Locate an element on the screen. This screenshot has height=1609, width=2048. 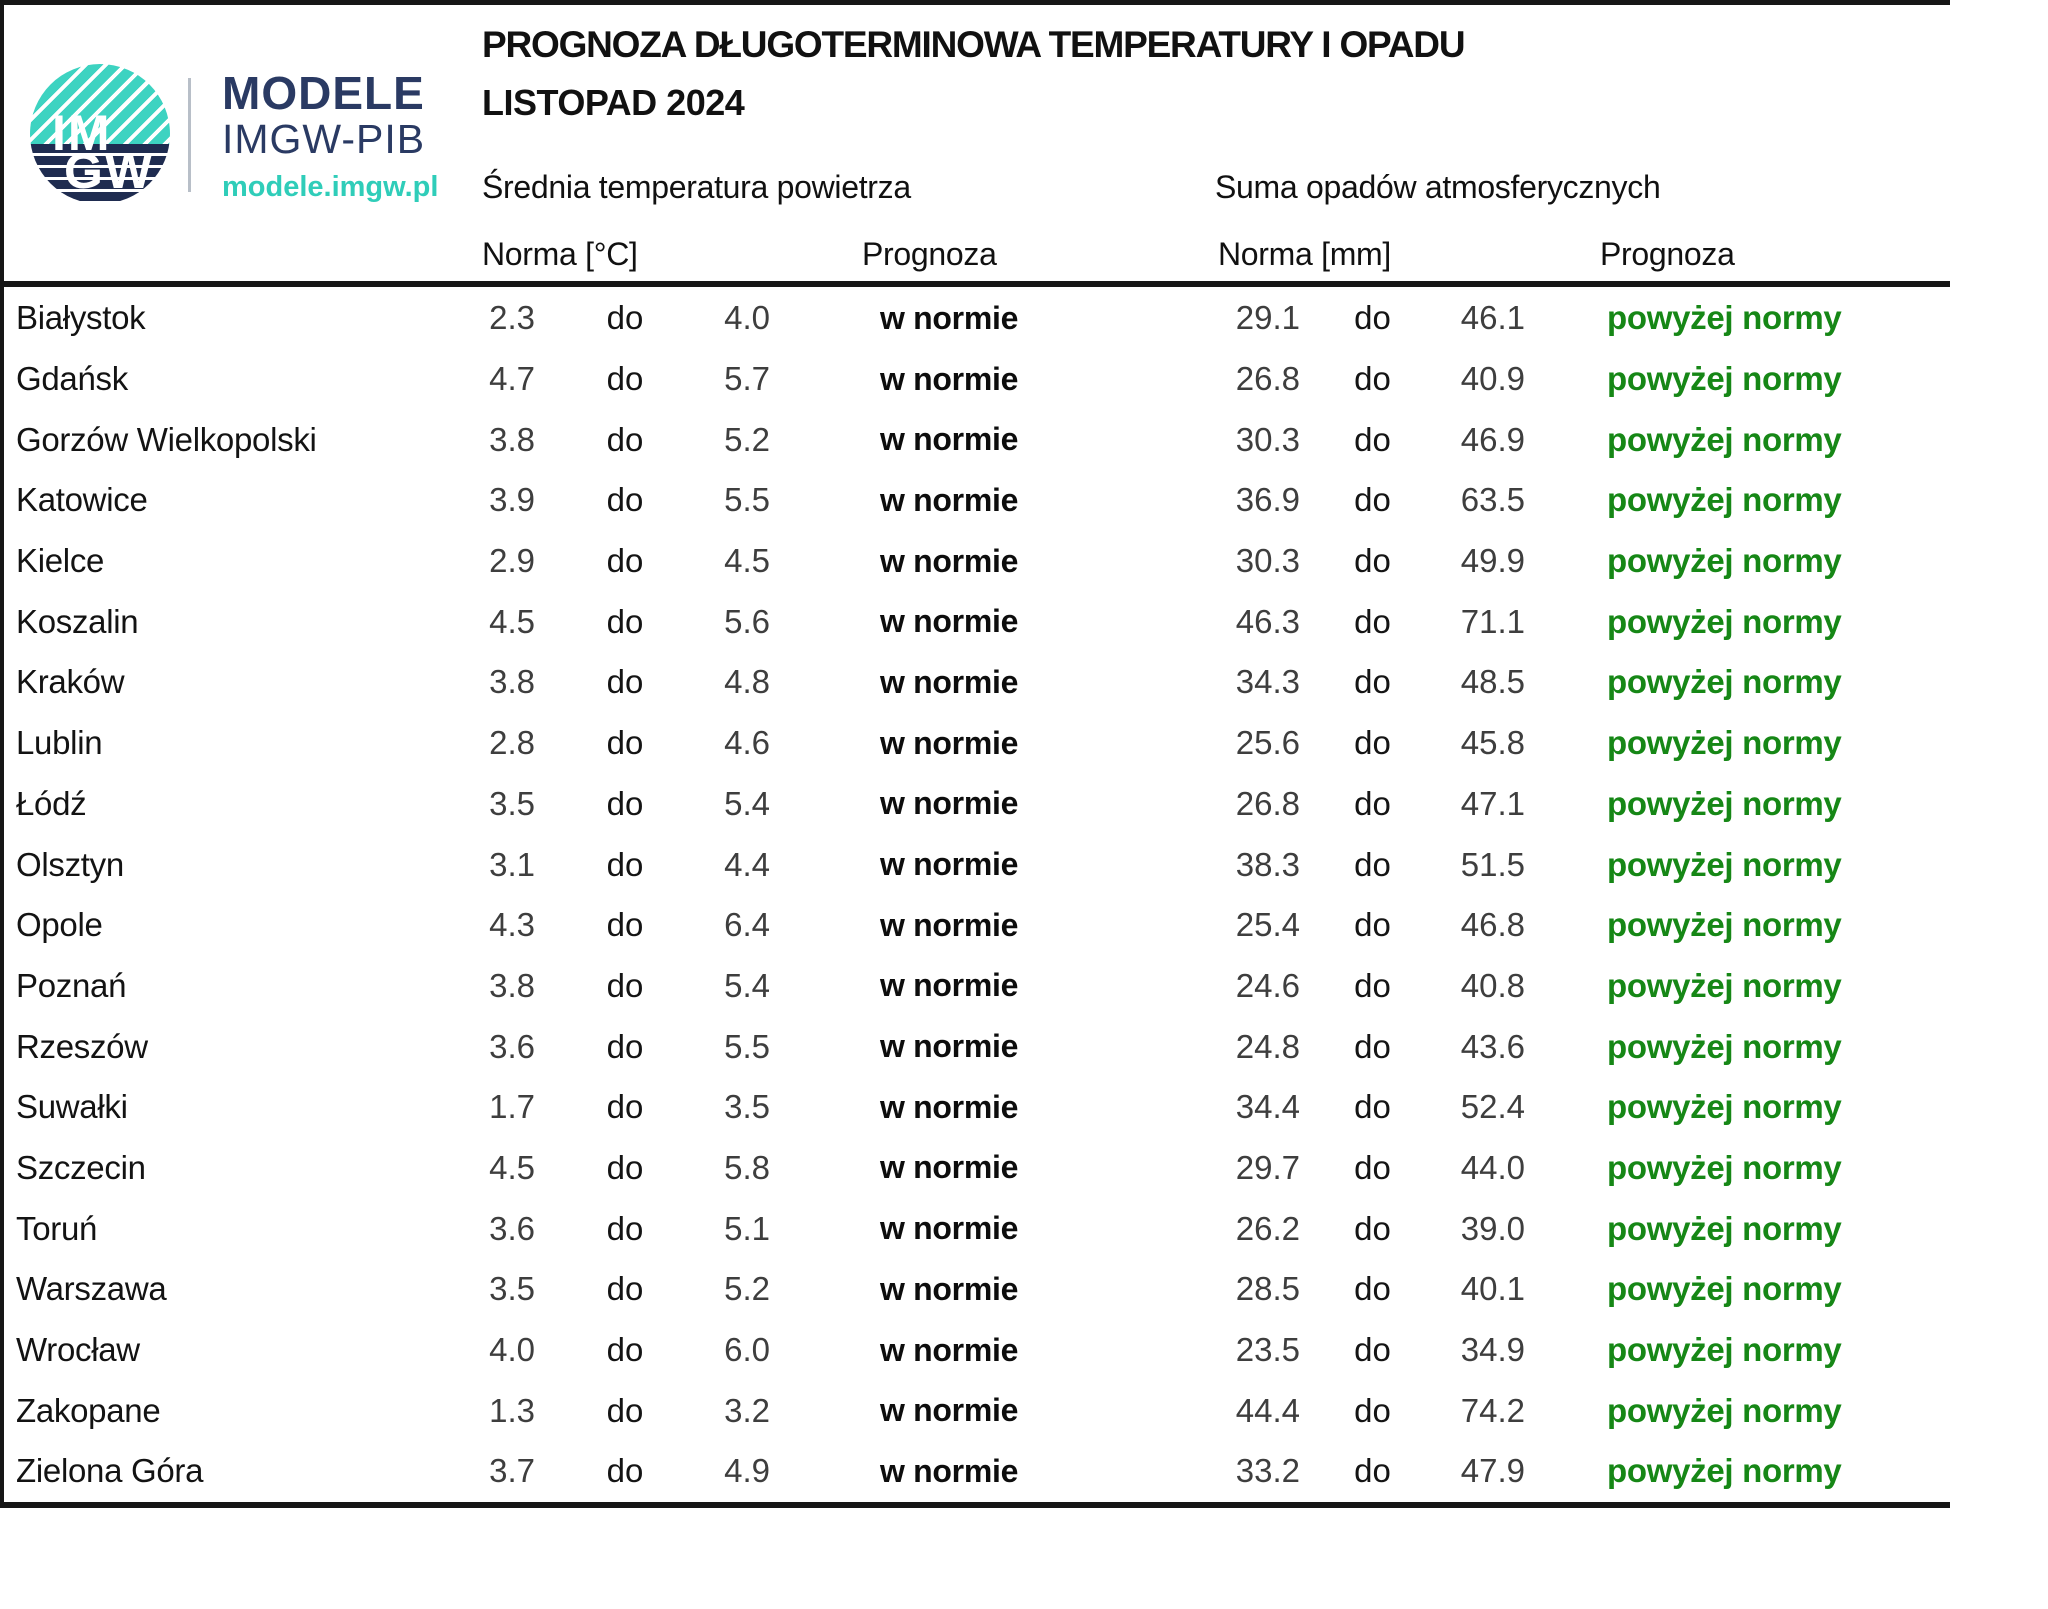
precip-norm-max: 51.5 is located at coordinates (1492, 864).